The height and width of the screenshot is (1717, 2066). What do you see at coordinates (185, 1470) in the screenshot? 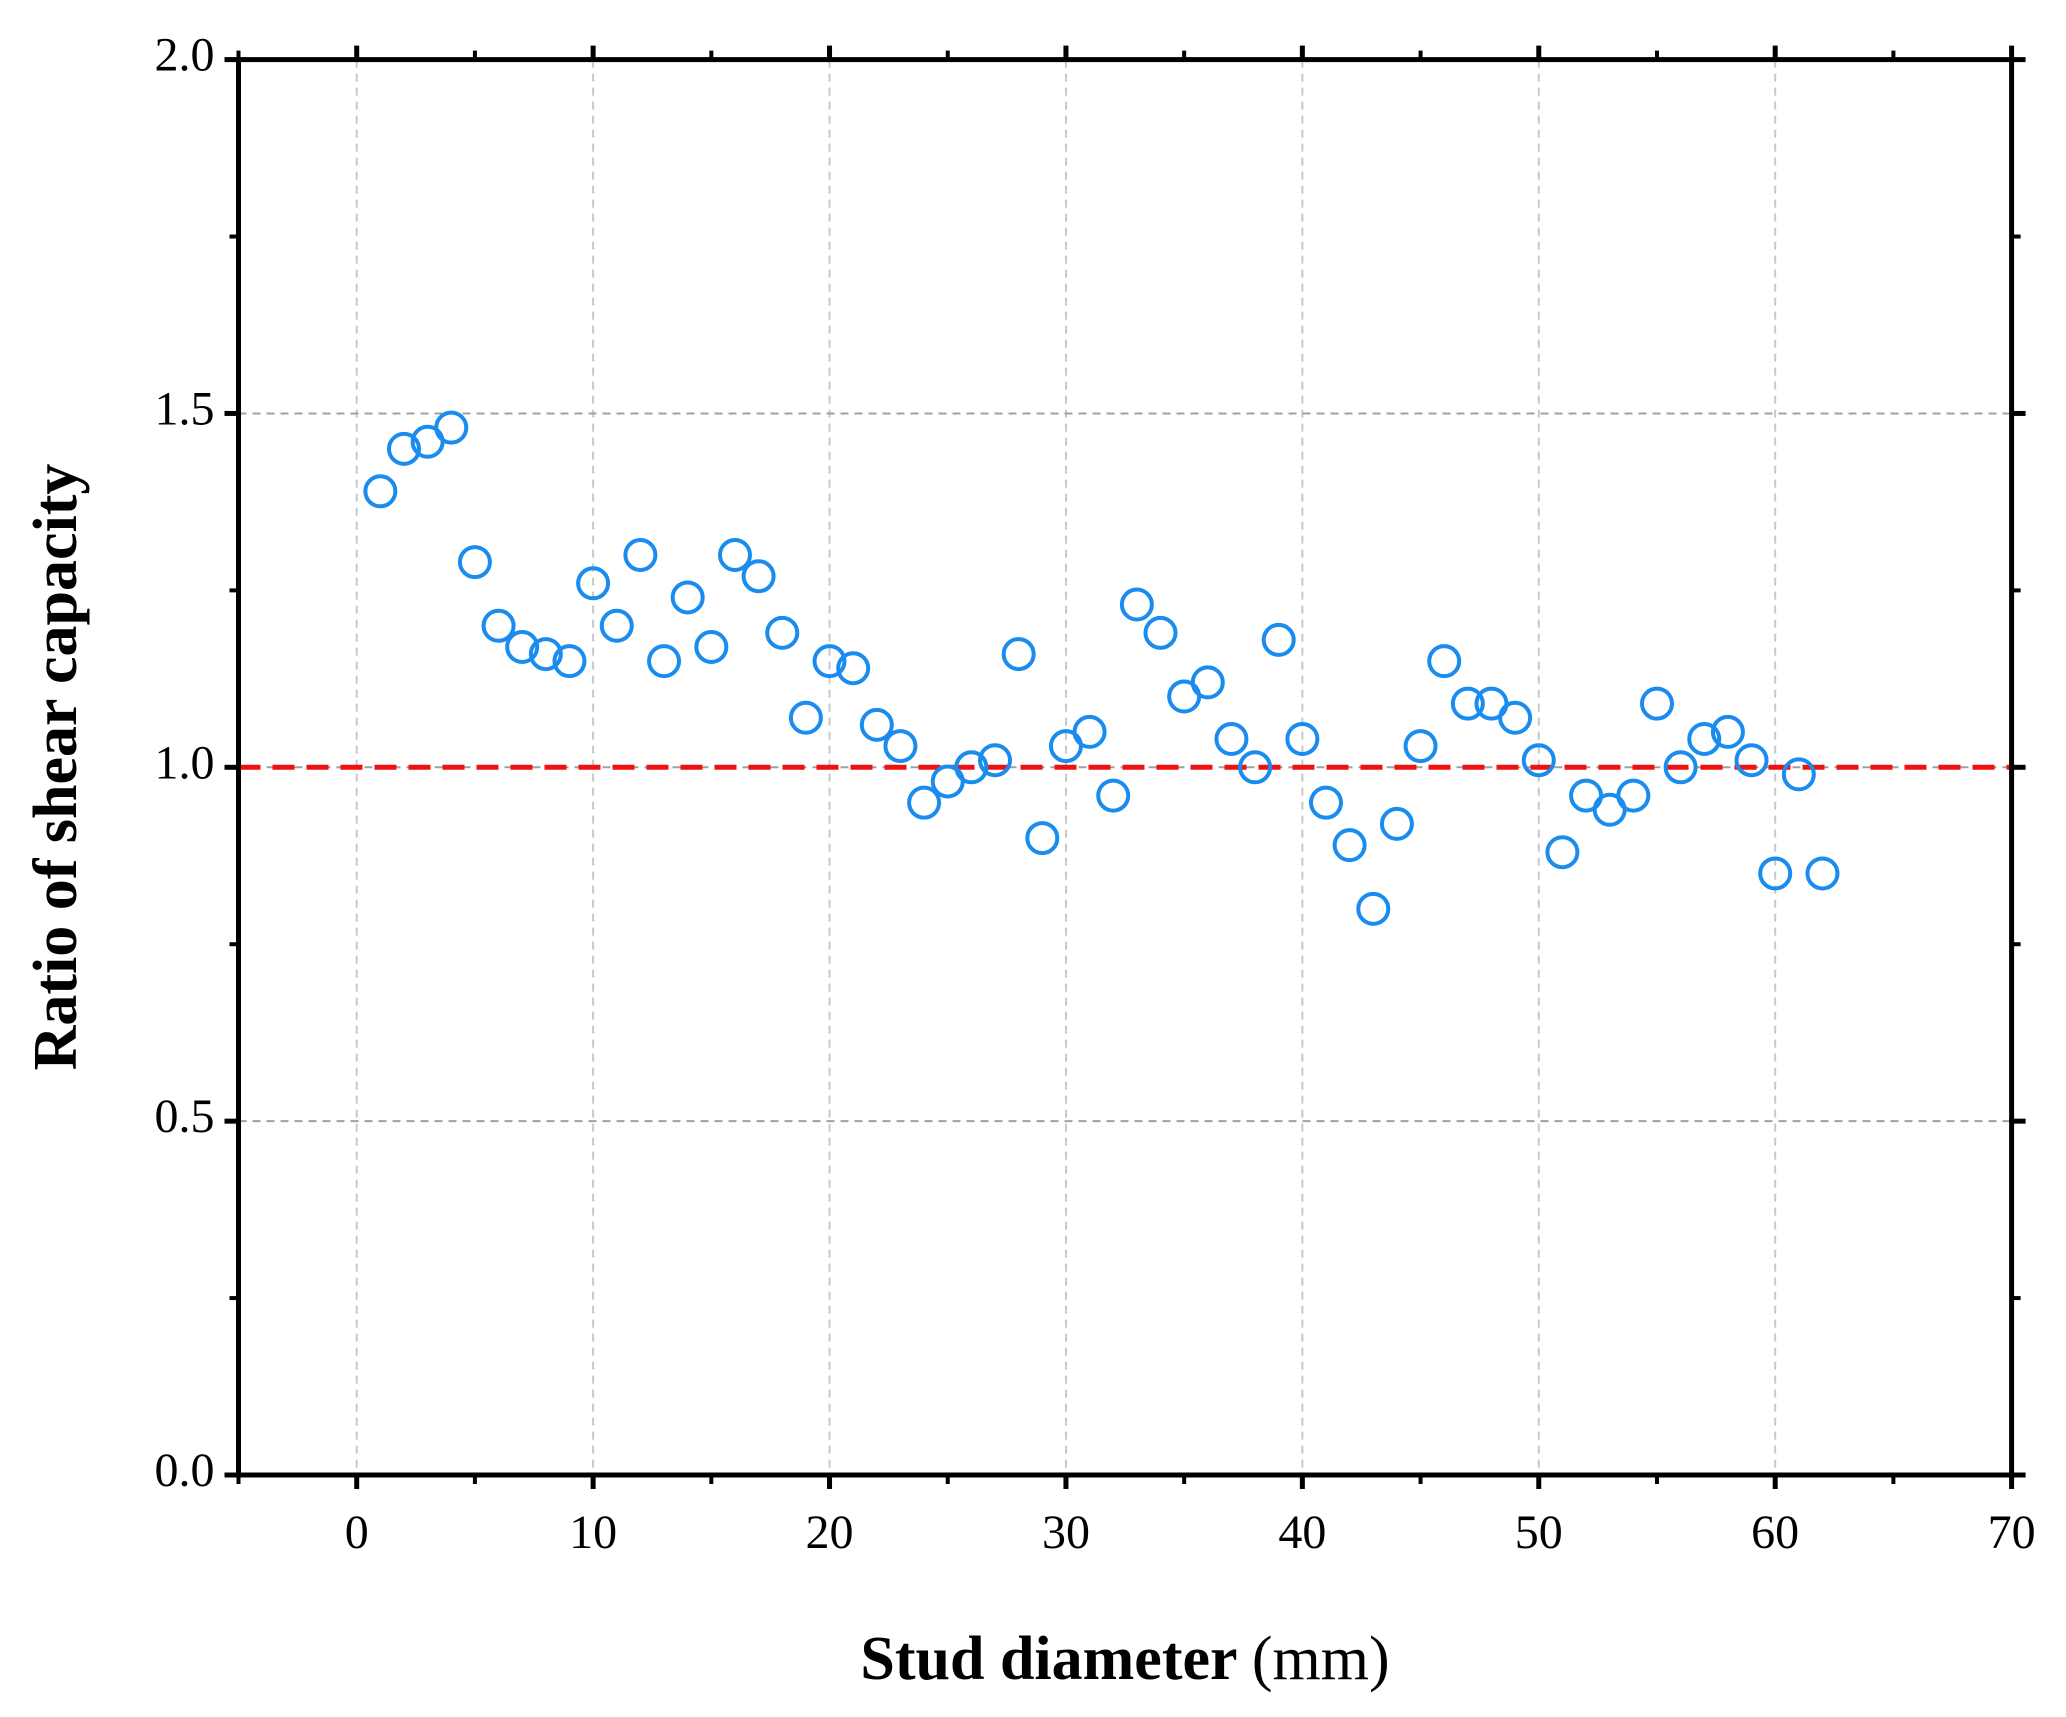
I see `y-tick-label: 0.0` at bounding box center [185, 1470].